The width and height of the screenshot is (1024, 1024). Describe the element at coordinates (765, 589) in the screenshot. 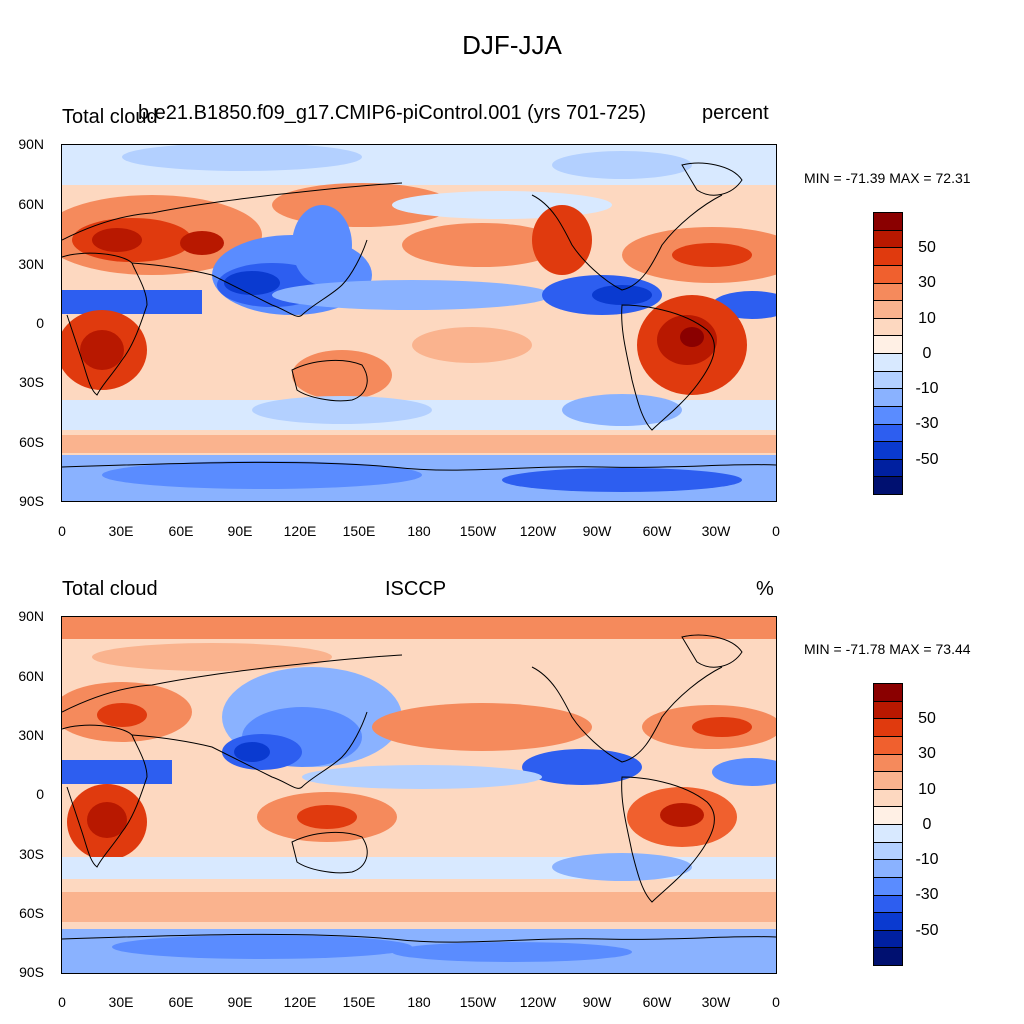

I see `panel-right-title: %` at that location.